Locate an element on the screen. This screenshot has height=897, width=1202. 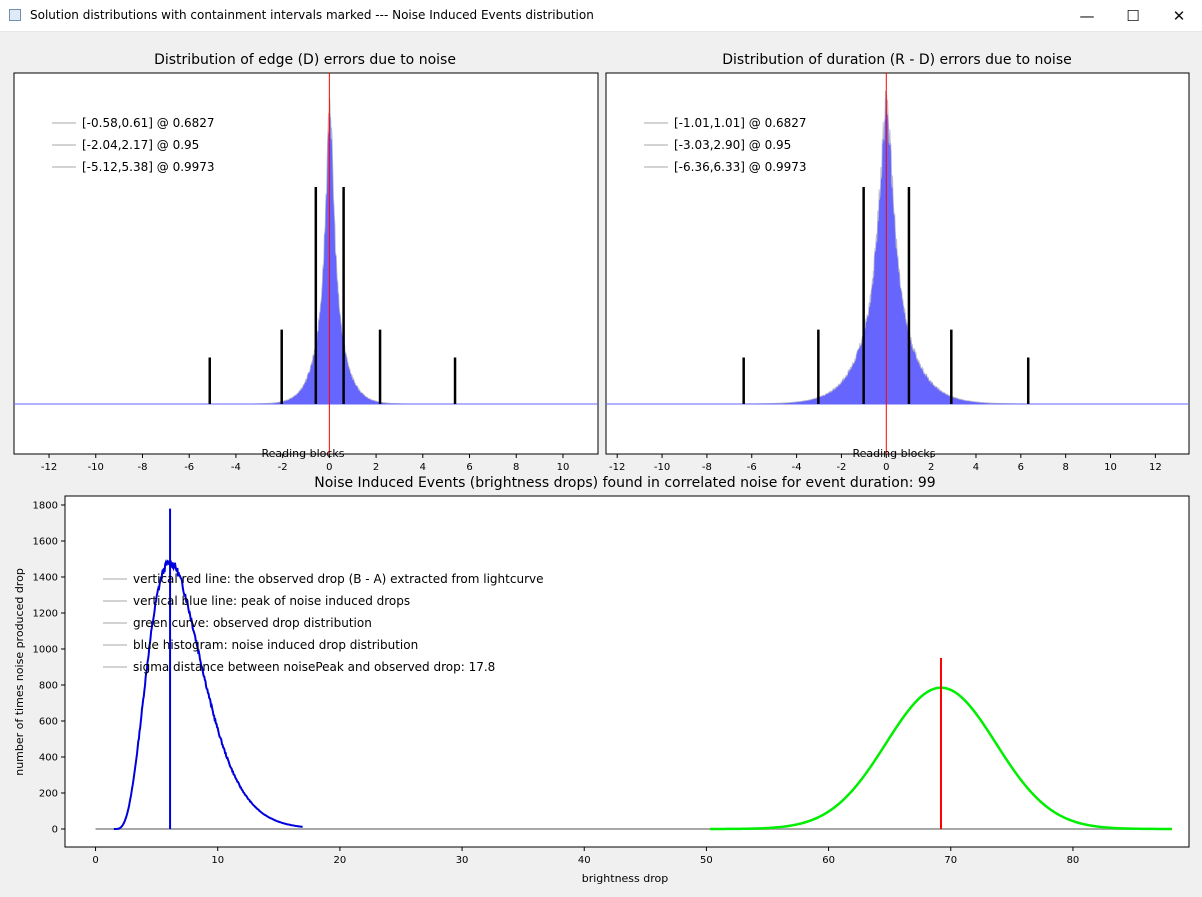
y-tick-label: 800 is located at coordinates (48, 686).